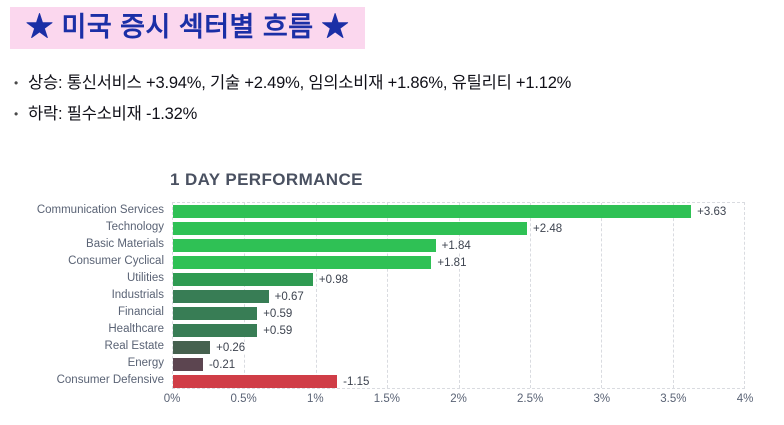 This screenshot has height=425, width=784. Describe the element at coordinates (289, 296) in the screenshot. I see `value-label: +0.67` at that location.